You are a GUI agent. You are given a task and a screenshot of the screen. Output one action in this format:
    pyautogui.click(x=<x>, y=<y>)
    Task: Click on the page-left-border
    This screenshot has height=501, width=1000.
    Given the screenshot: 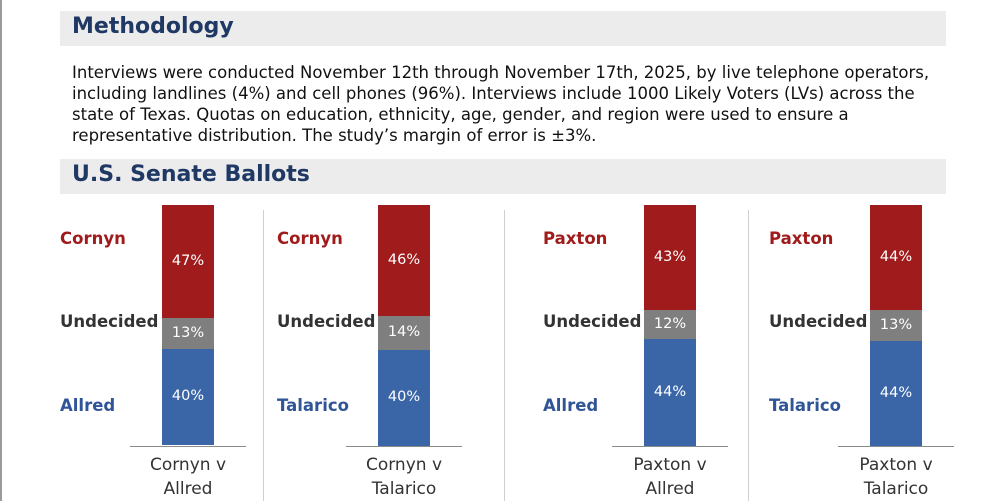 What is the action you would take?
    pyautogui.click(x=1, y=250)
    